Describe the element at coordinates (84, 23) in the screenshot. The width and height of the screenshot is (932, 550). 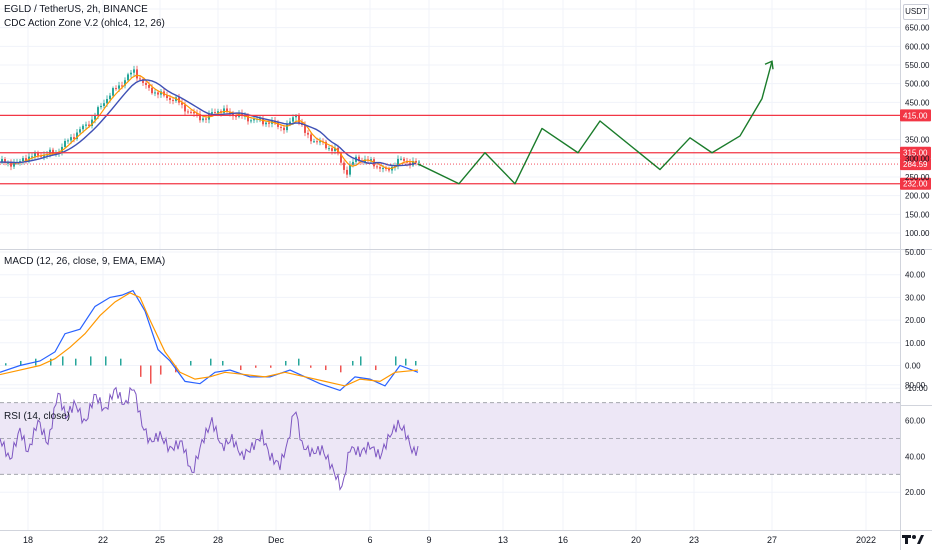
I see `indicator-title: CDC Action Zone V.2 (ohlc4, 12, 26)` at that location.